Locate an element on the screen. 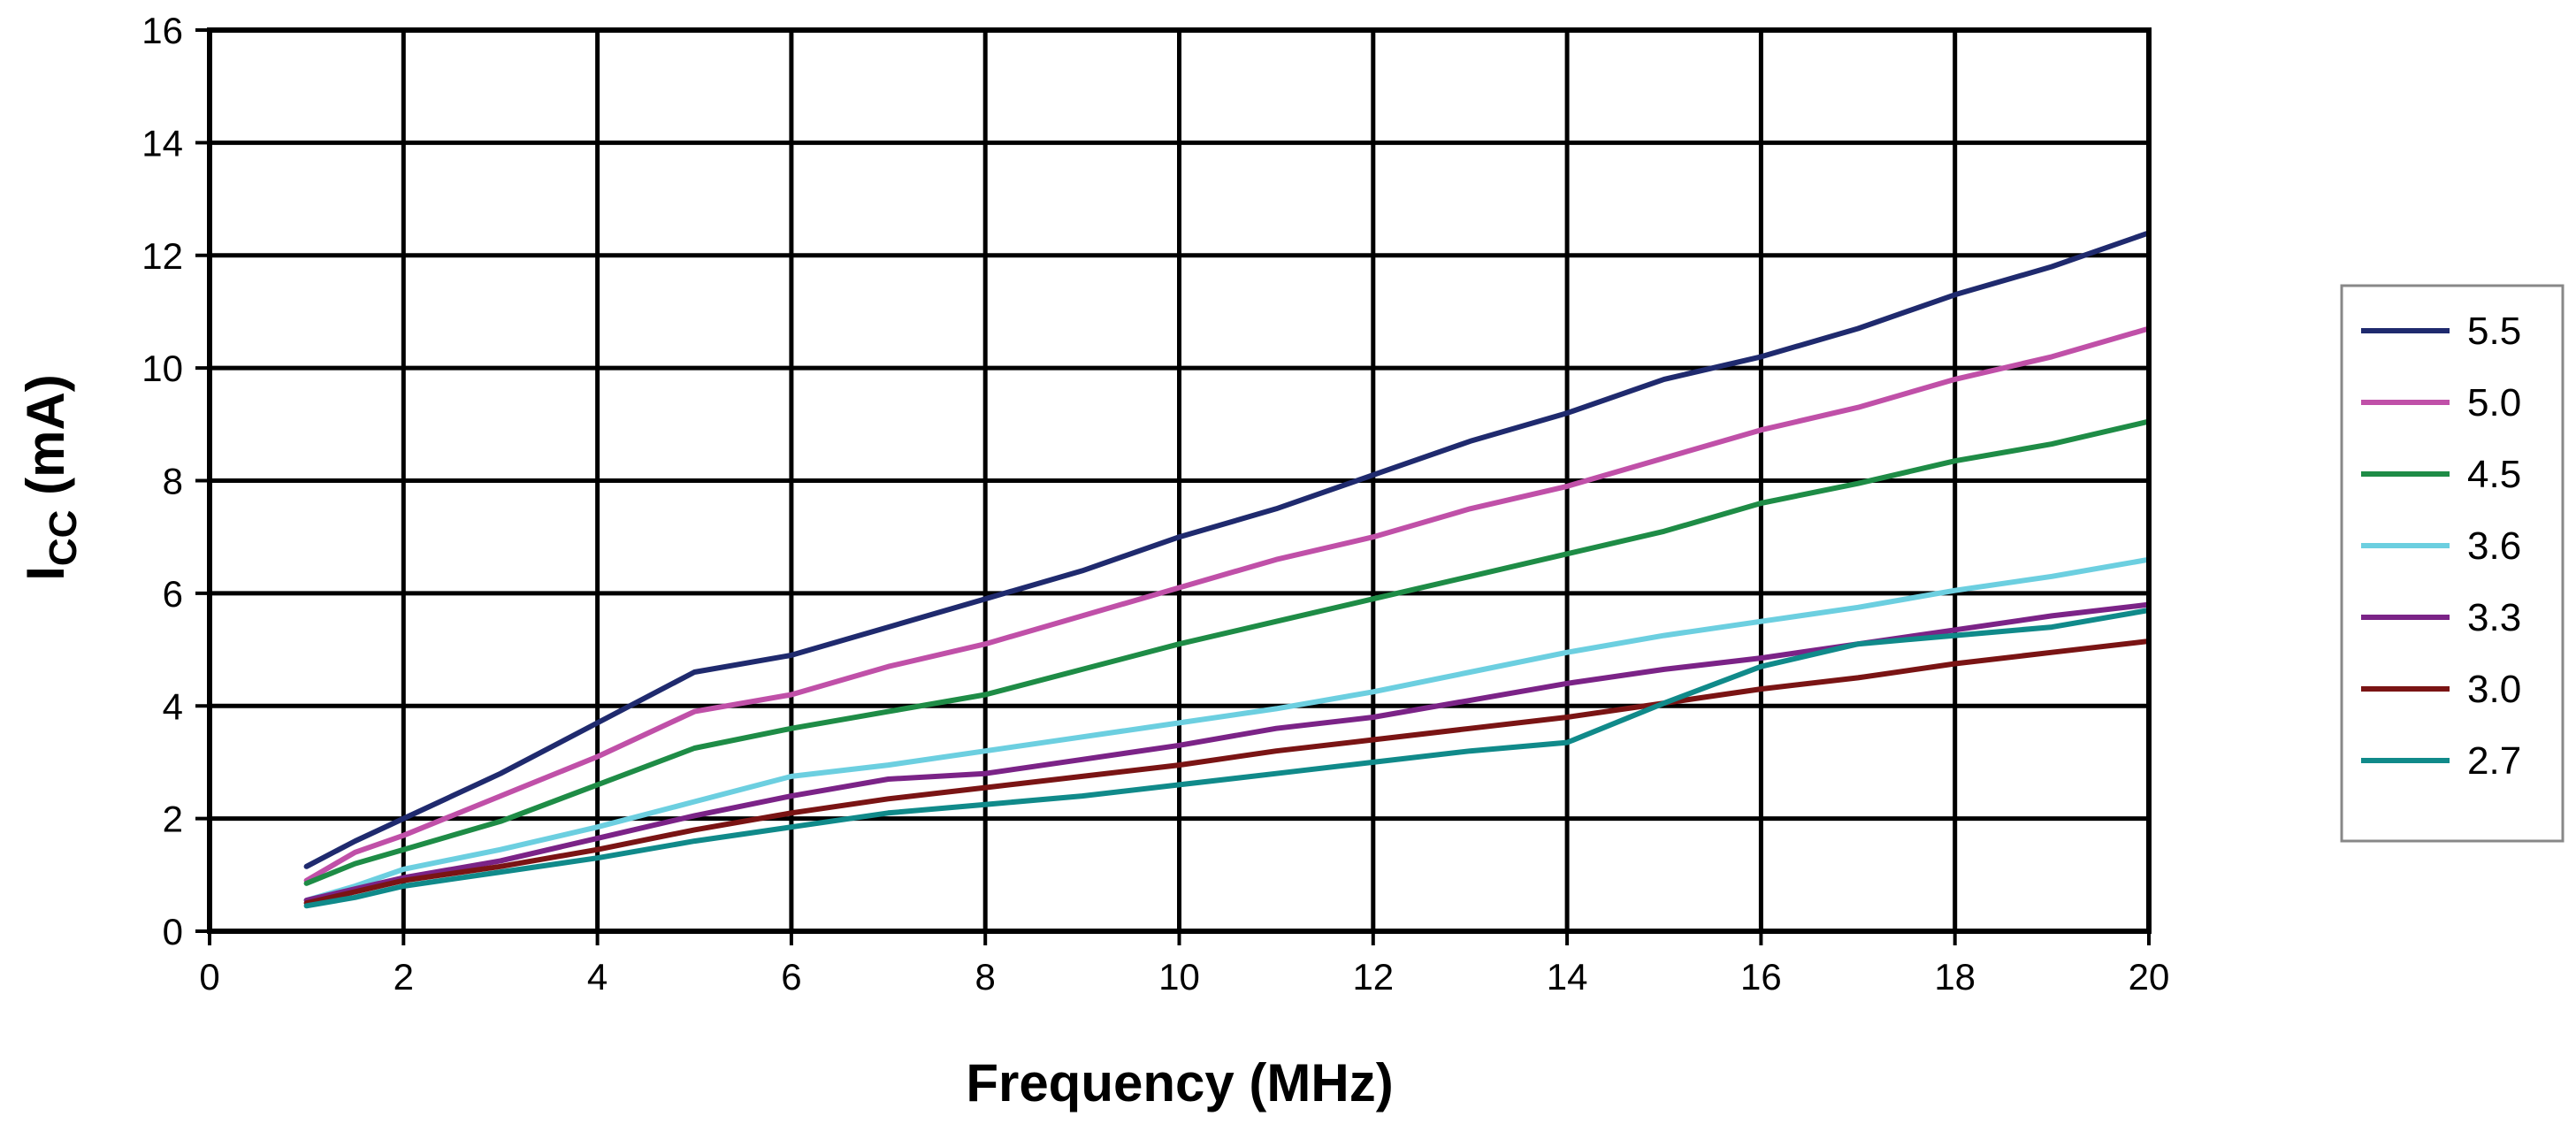 This screenshot has width=2576, height=1124. x-tick-label: 4 is located at coordinates (597, 977).